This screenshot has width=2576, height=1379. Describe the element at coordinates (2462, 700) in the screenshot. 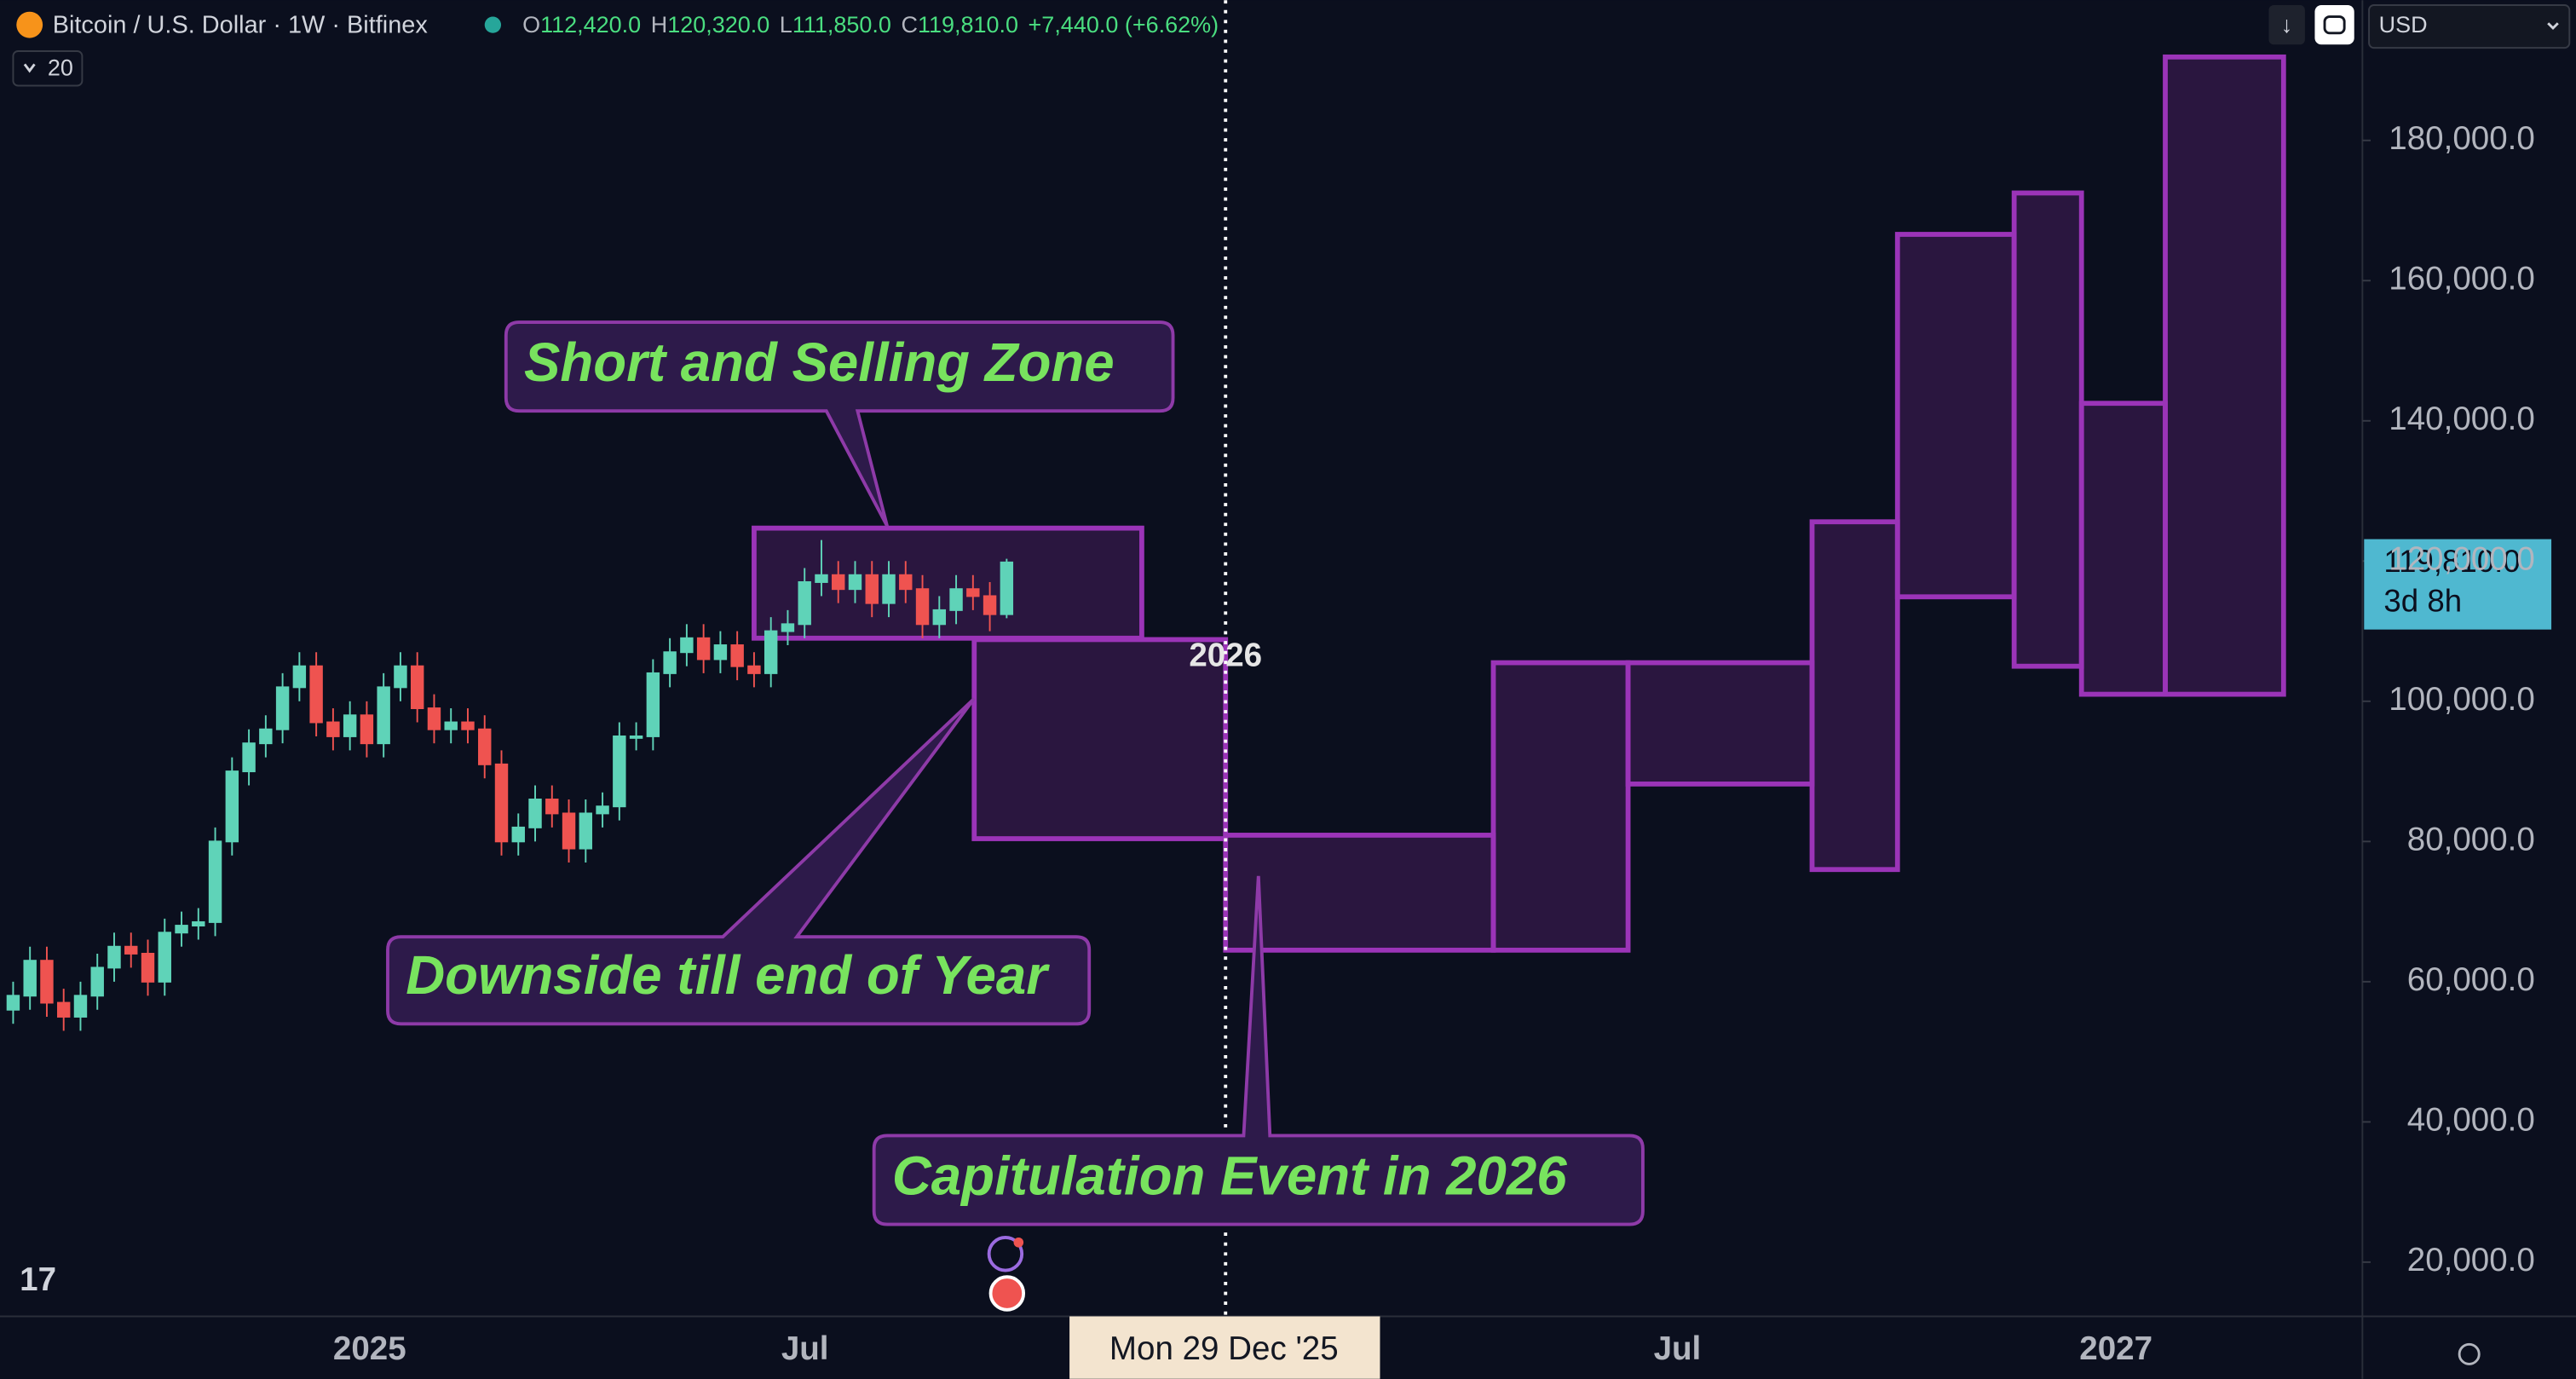

I see `y-tick-label: 100,000.0` at that location.